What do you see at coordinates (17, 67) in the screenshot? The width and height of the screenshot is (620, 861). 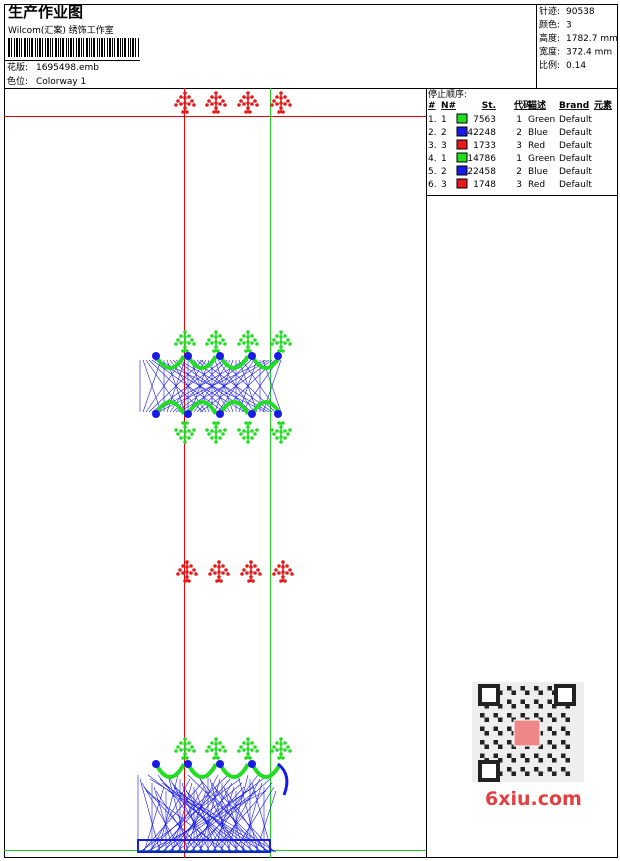 I see `field-label: 花版:` at bounding box center [17, 67].